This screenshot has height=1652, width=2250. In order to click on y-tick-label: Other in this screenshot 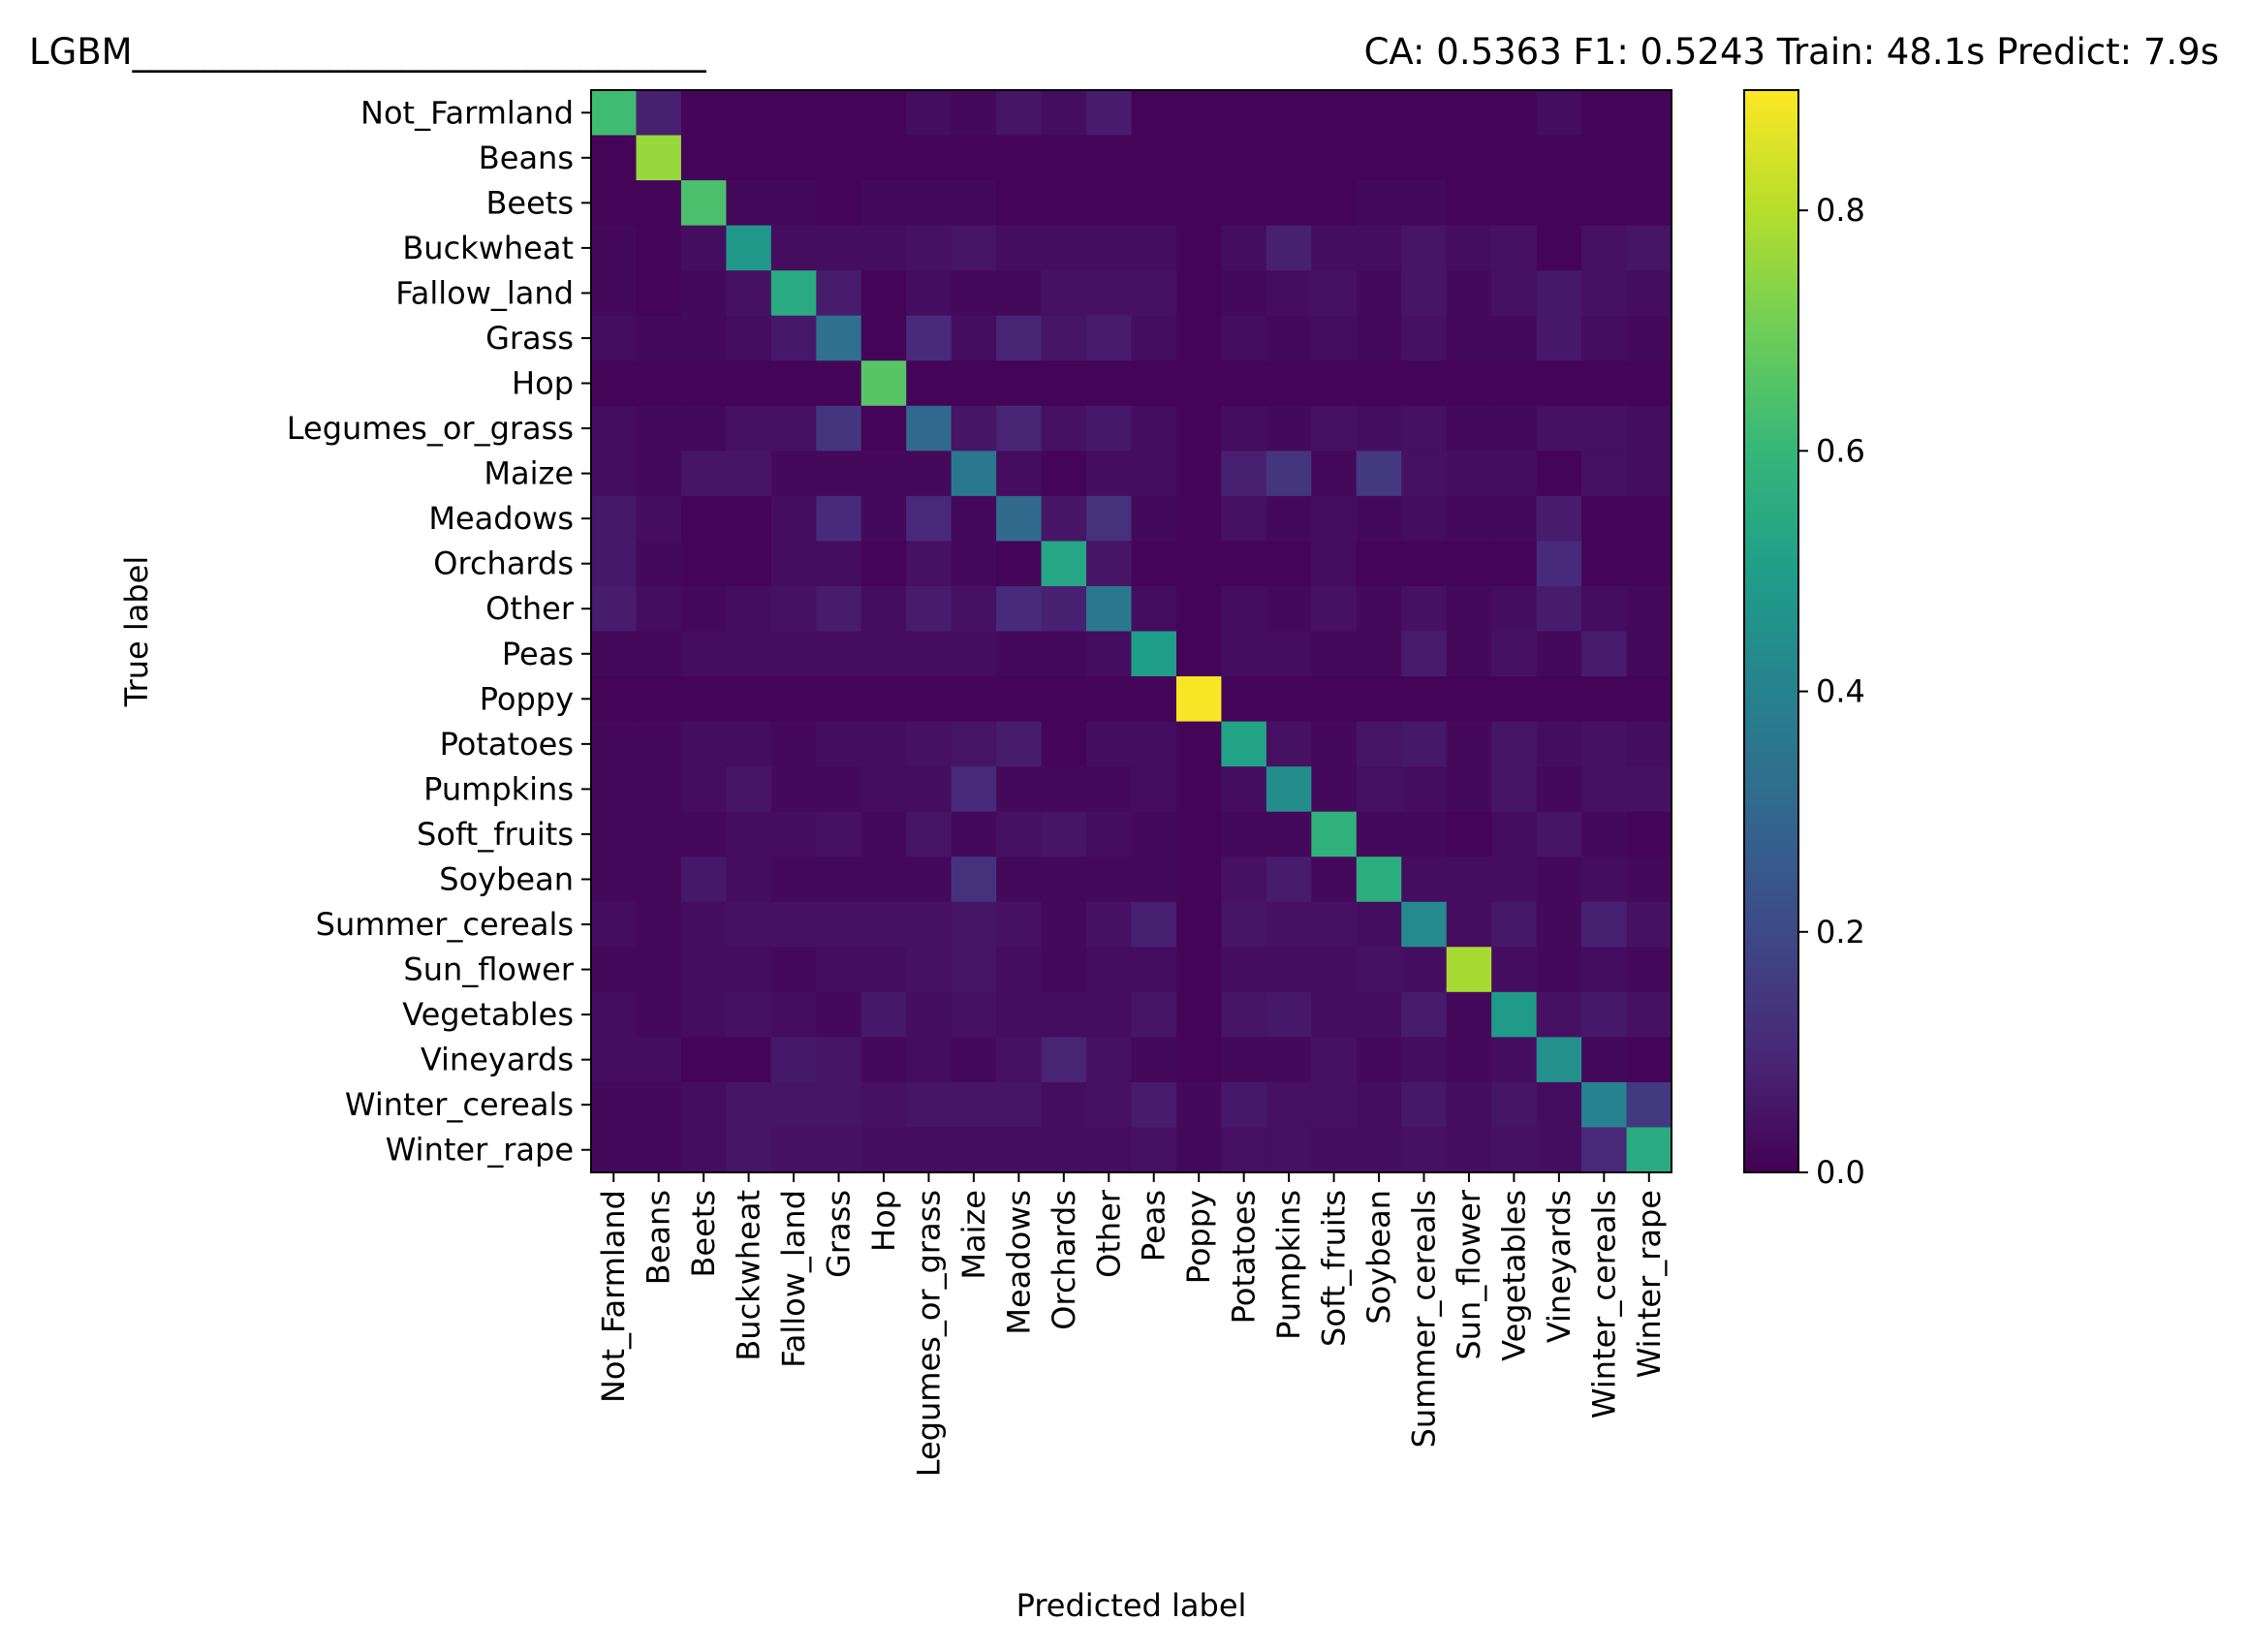, I will do `click(530, 608)`.